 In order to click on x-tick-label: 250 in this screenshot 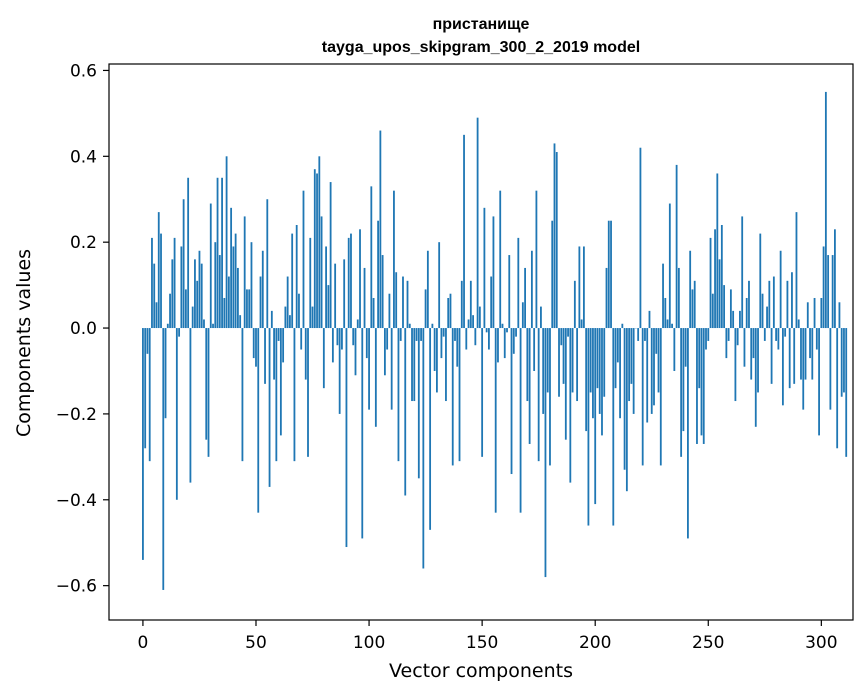, I will do `click(708, 643)`.